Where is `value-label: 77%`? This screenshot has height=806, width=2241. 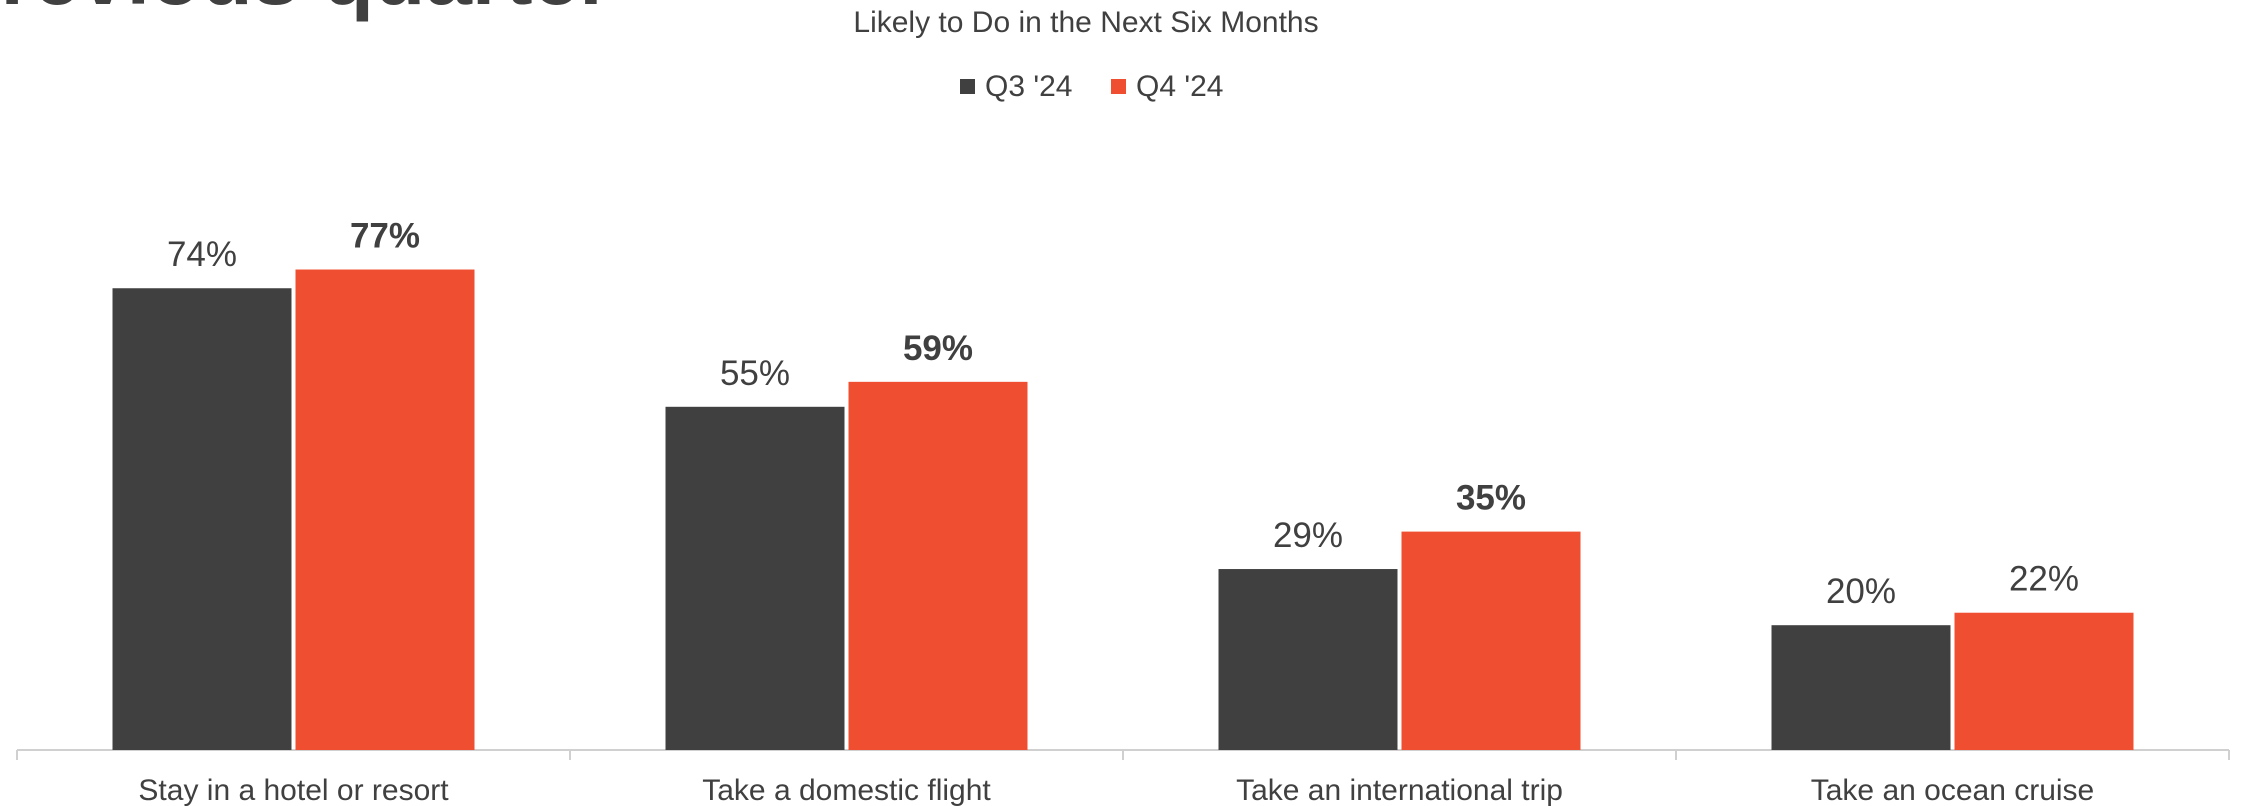 value-label: 77% is located at coordinates (385, 236).